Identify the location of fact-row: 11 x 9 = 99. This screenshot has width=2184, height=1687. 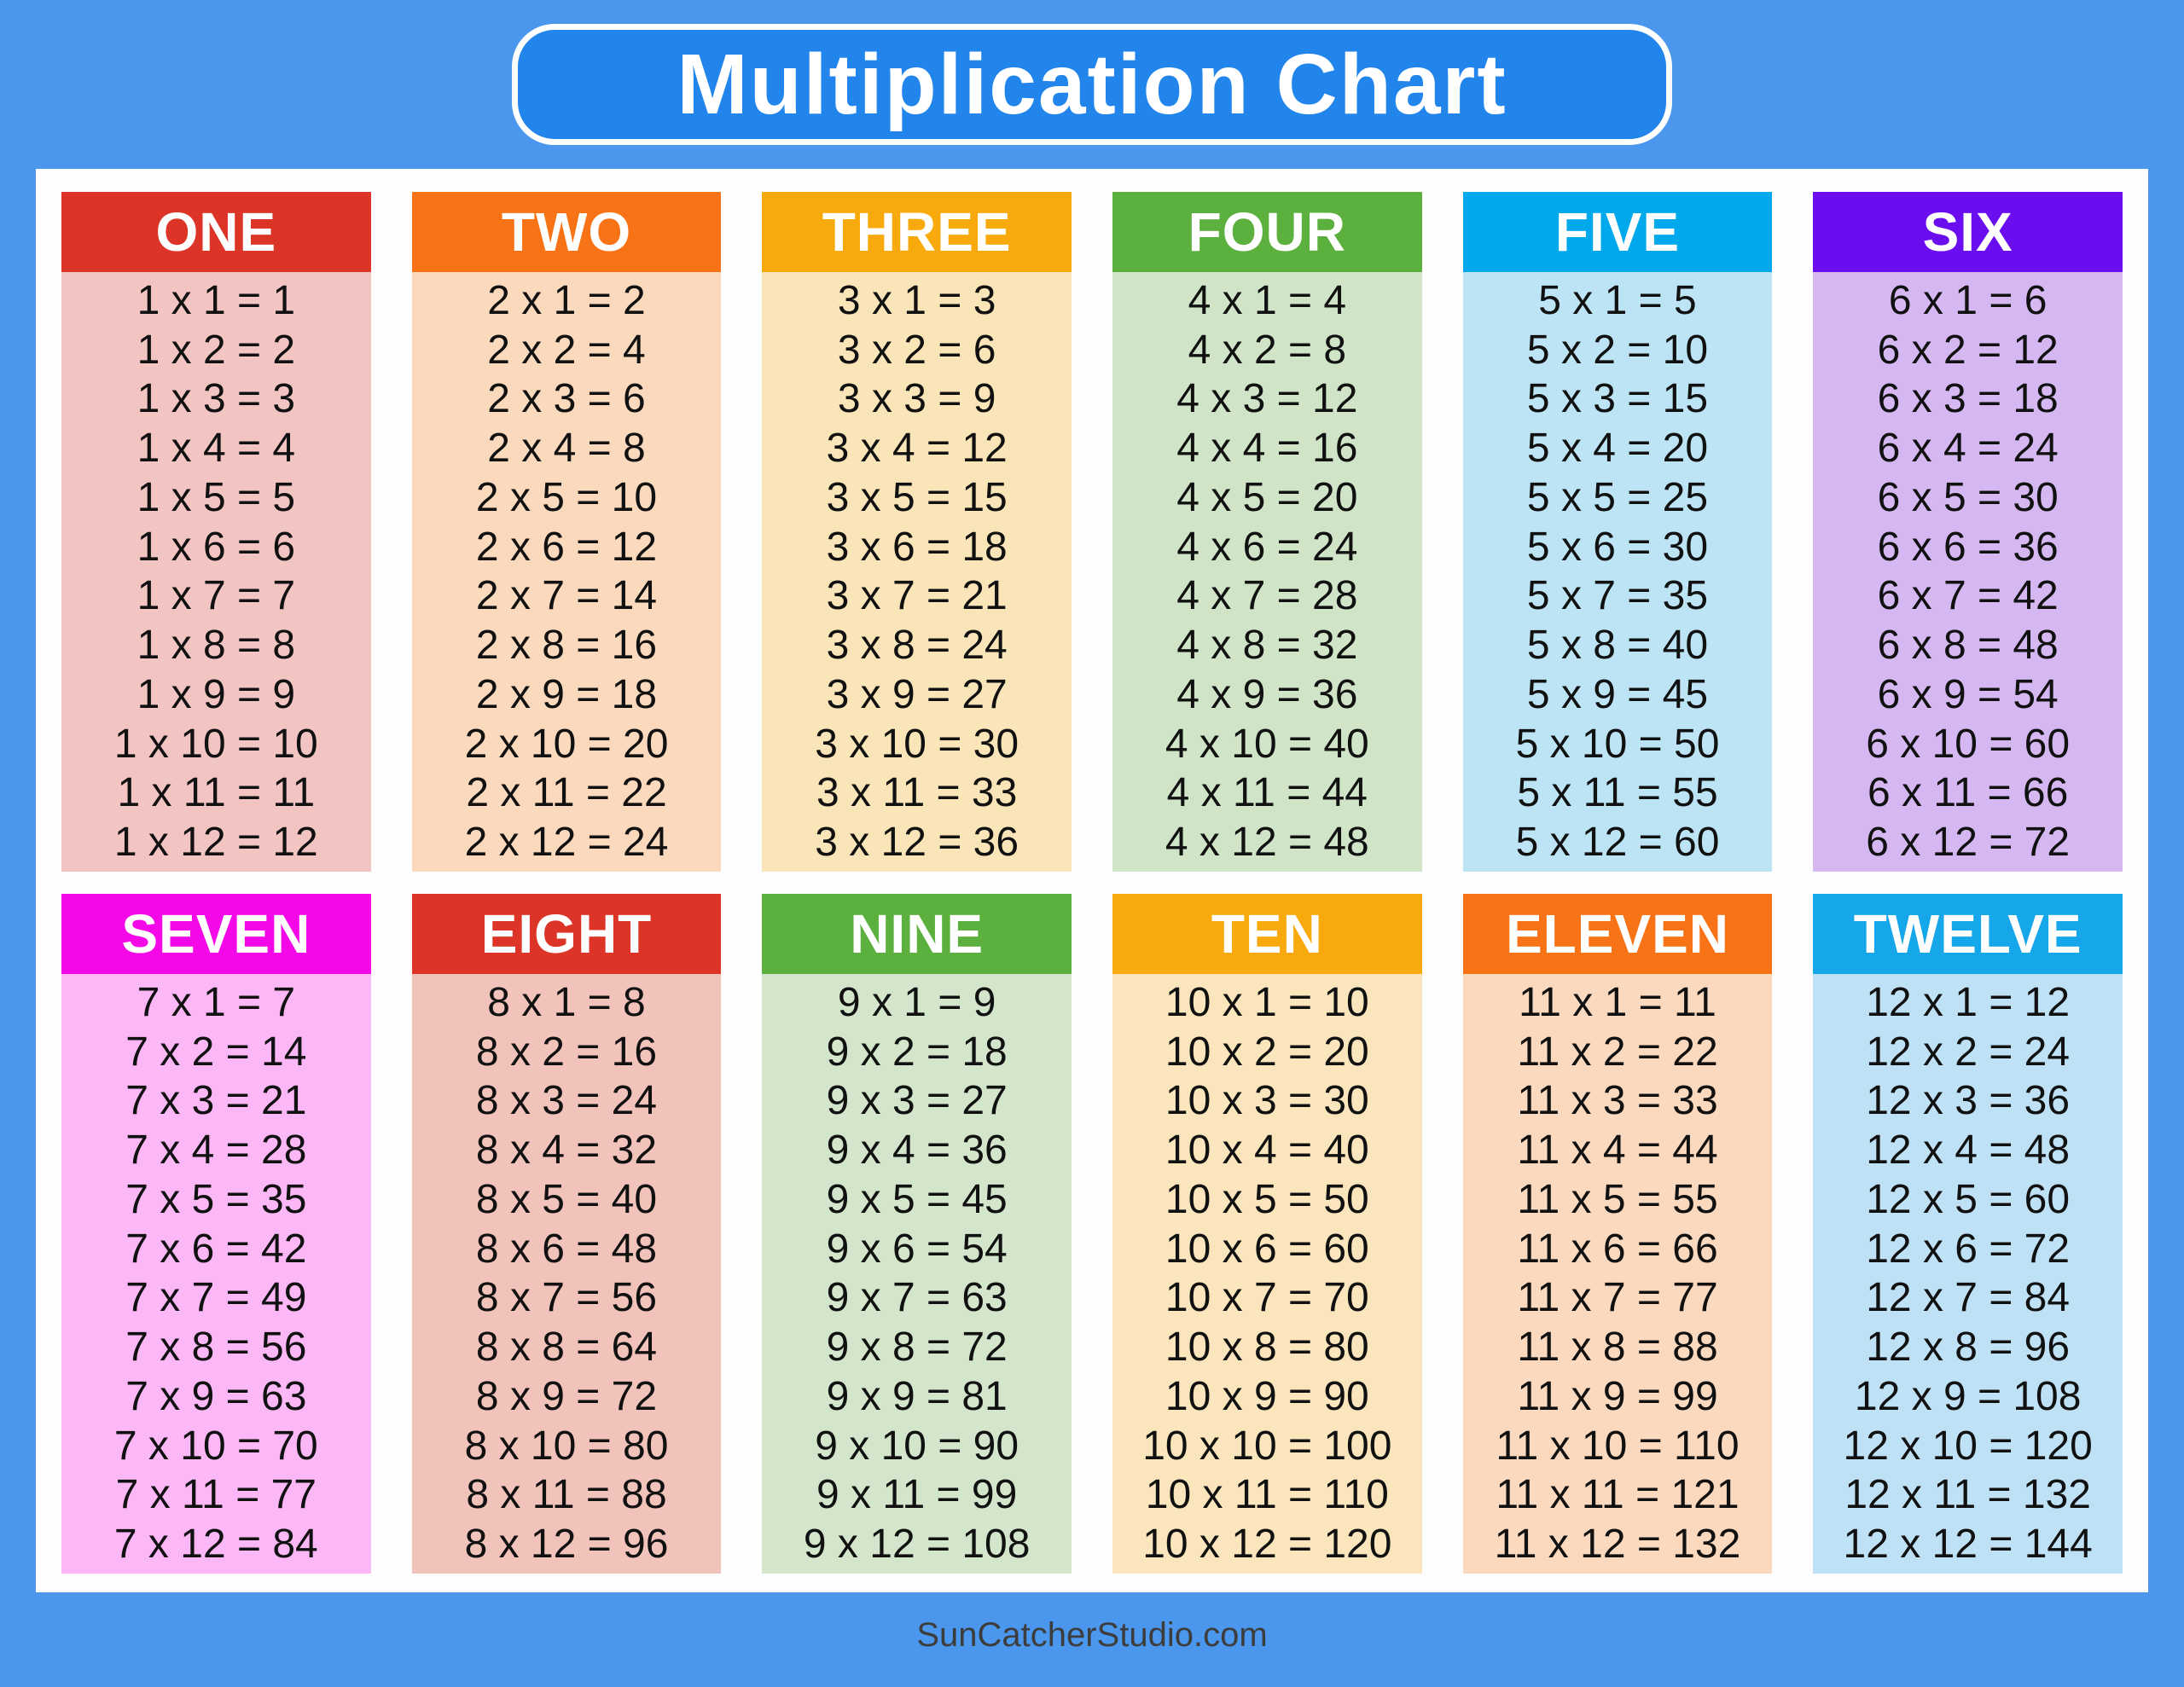
(1618, 1396).